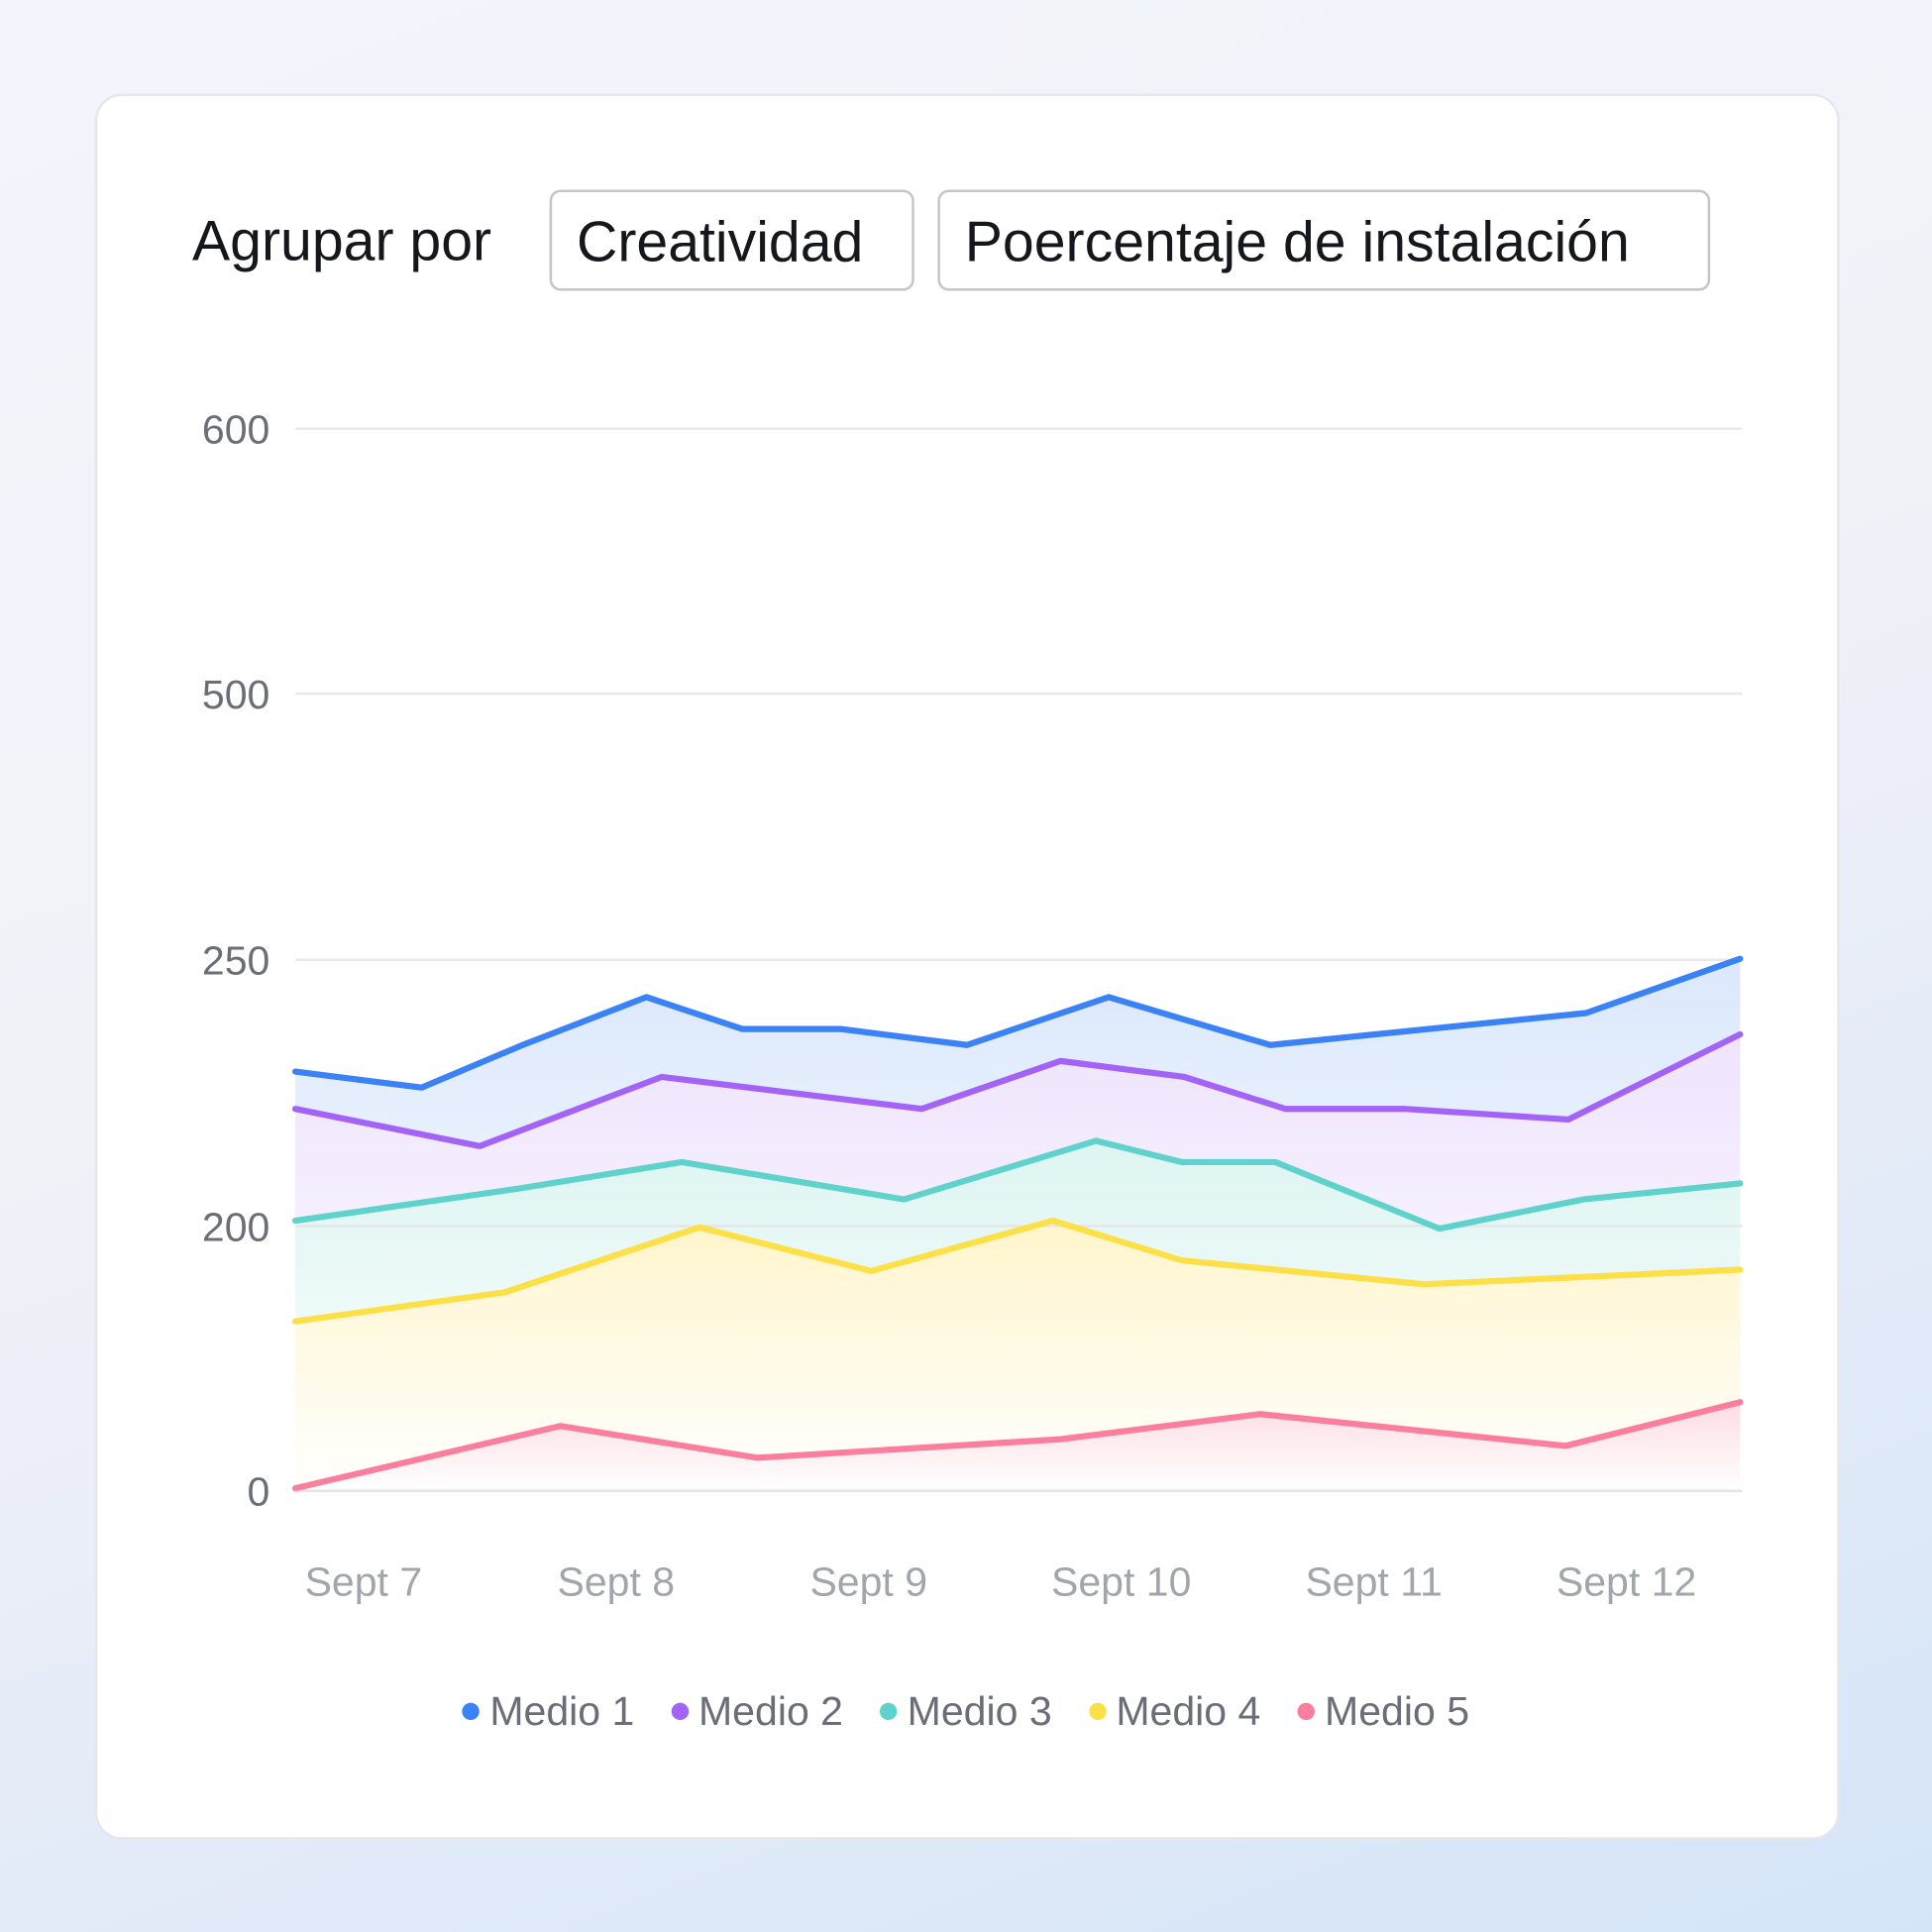 The height and width of the screenshot is (1932, 1932). I want to click on legend-label: Medio 3, so click(979, 1710).